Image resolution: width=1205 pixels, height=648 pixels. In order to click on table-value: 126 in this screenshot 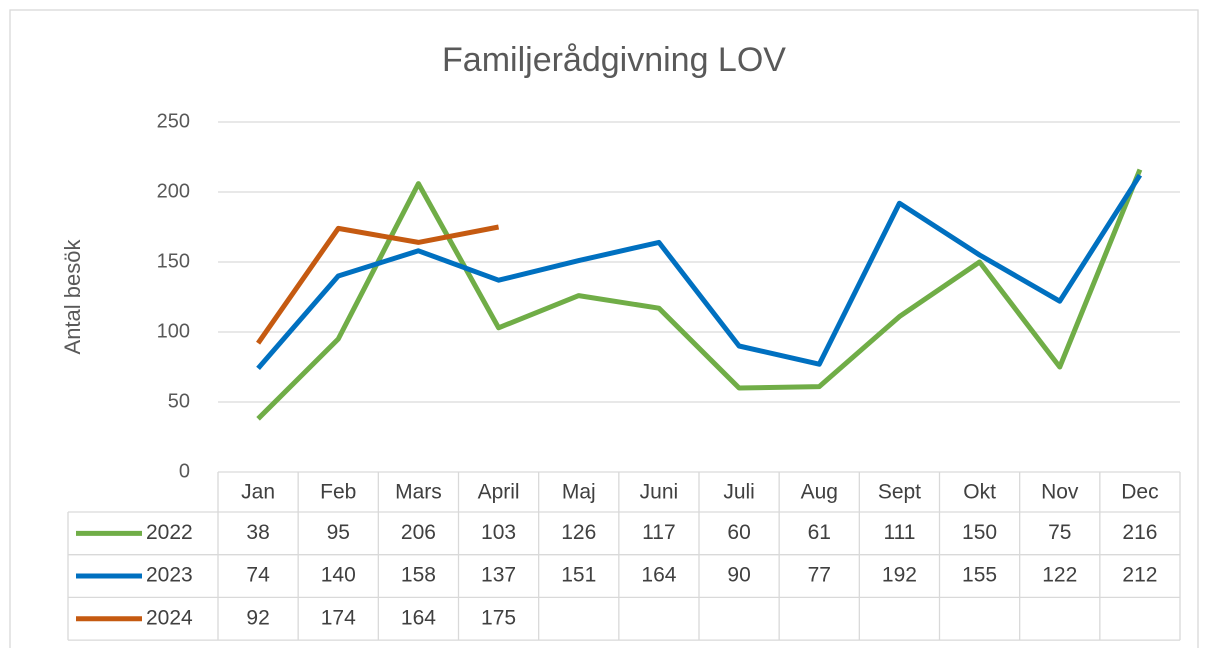, I will do `click(578, 532)`.